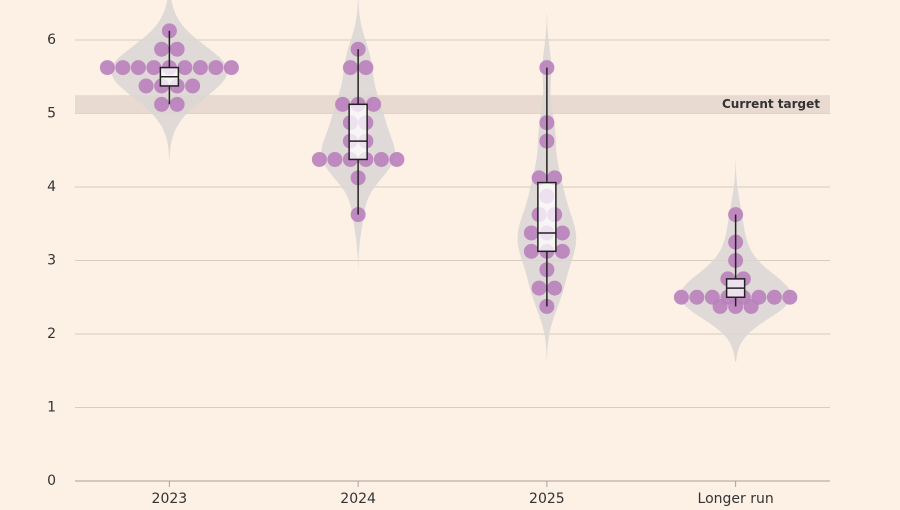  Describe the element at coordinates (452, 104) in the screenshot. I see `target-band` at that location.